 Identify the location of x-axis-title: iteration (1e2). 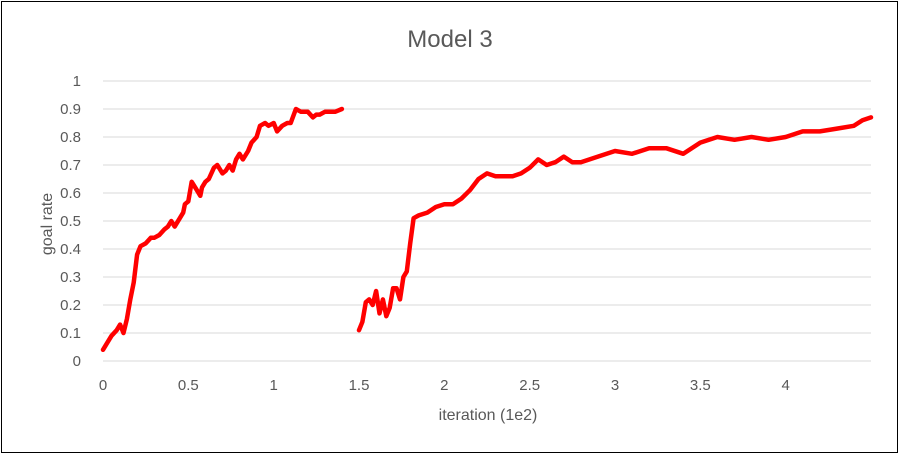
(488, 415).